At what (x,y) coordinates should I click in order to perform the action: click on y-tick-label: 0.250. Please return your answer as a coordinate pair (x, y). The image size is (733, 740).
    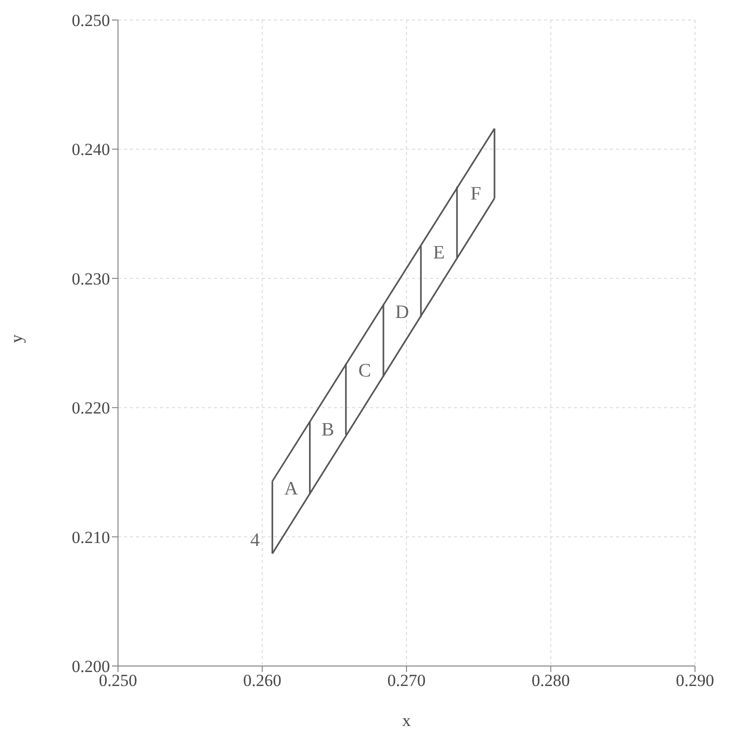
    Looking at the image, I should click on (91, 20).